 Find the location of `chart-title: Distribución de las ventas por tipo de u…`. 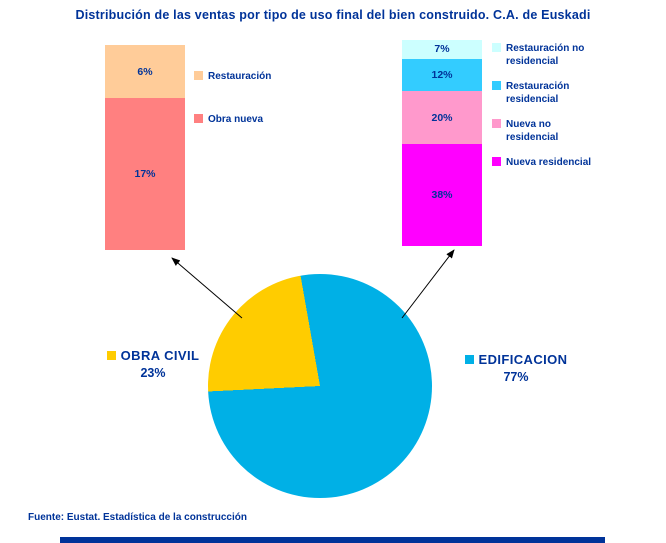

chart-title: Distribución de las ventas por tipo de u… is located at coordinates (333, 15).